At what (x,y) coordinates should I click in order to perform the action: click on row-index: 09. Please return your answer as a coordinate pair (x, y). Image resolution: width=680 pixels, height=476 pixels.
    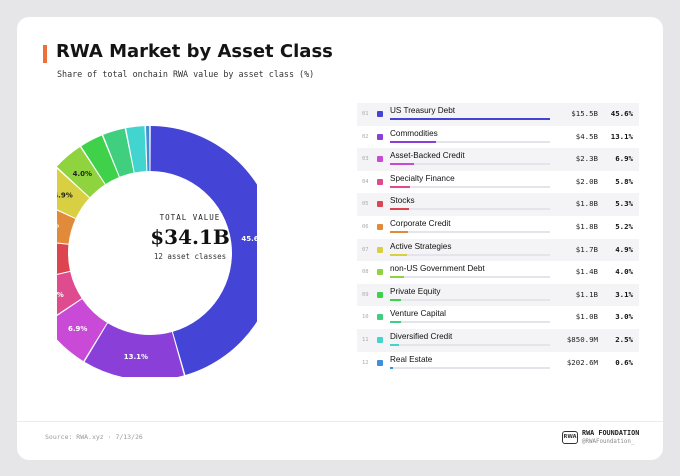
    Looking at the image, I should click on (365, 294).